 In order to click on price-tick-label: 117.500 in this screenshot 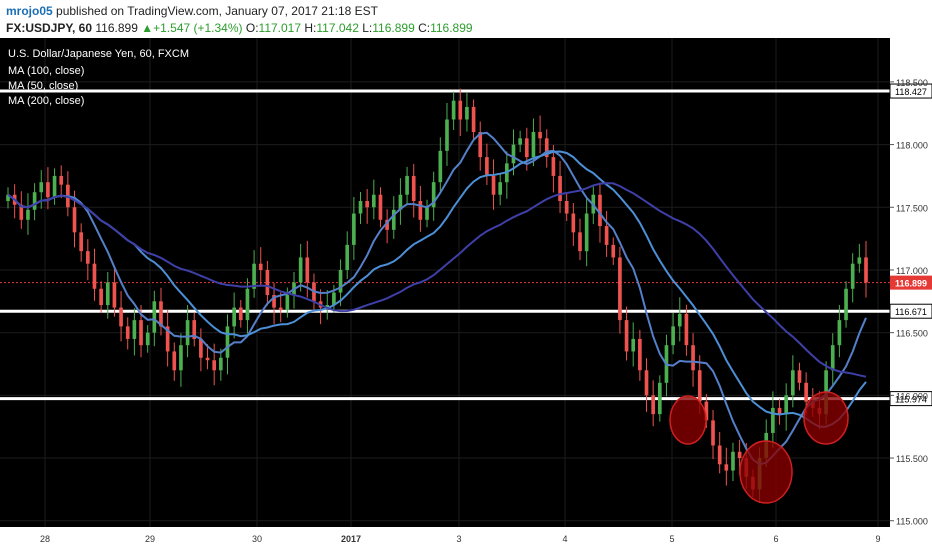, I will do `click(912, 208)`.